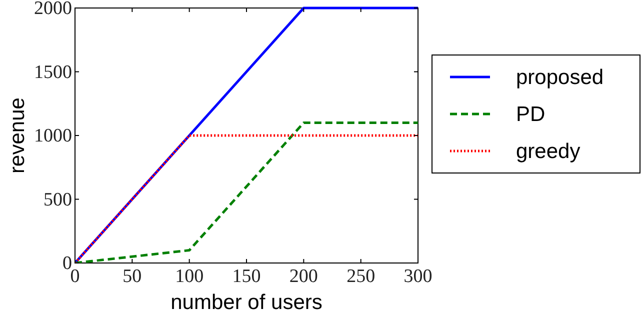 This screenshot has height=317, width=643. I want to click on legend-label: greedy, so click(548, 151).